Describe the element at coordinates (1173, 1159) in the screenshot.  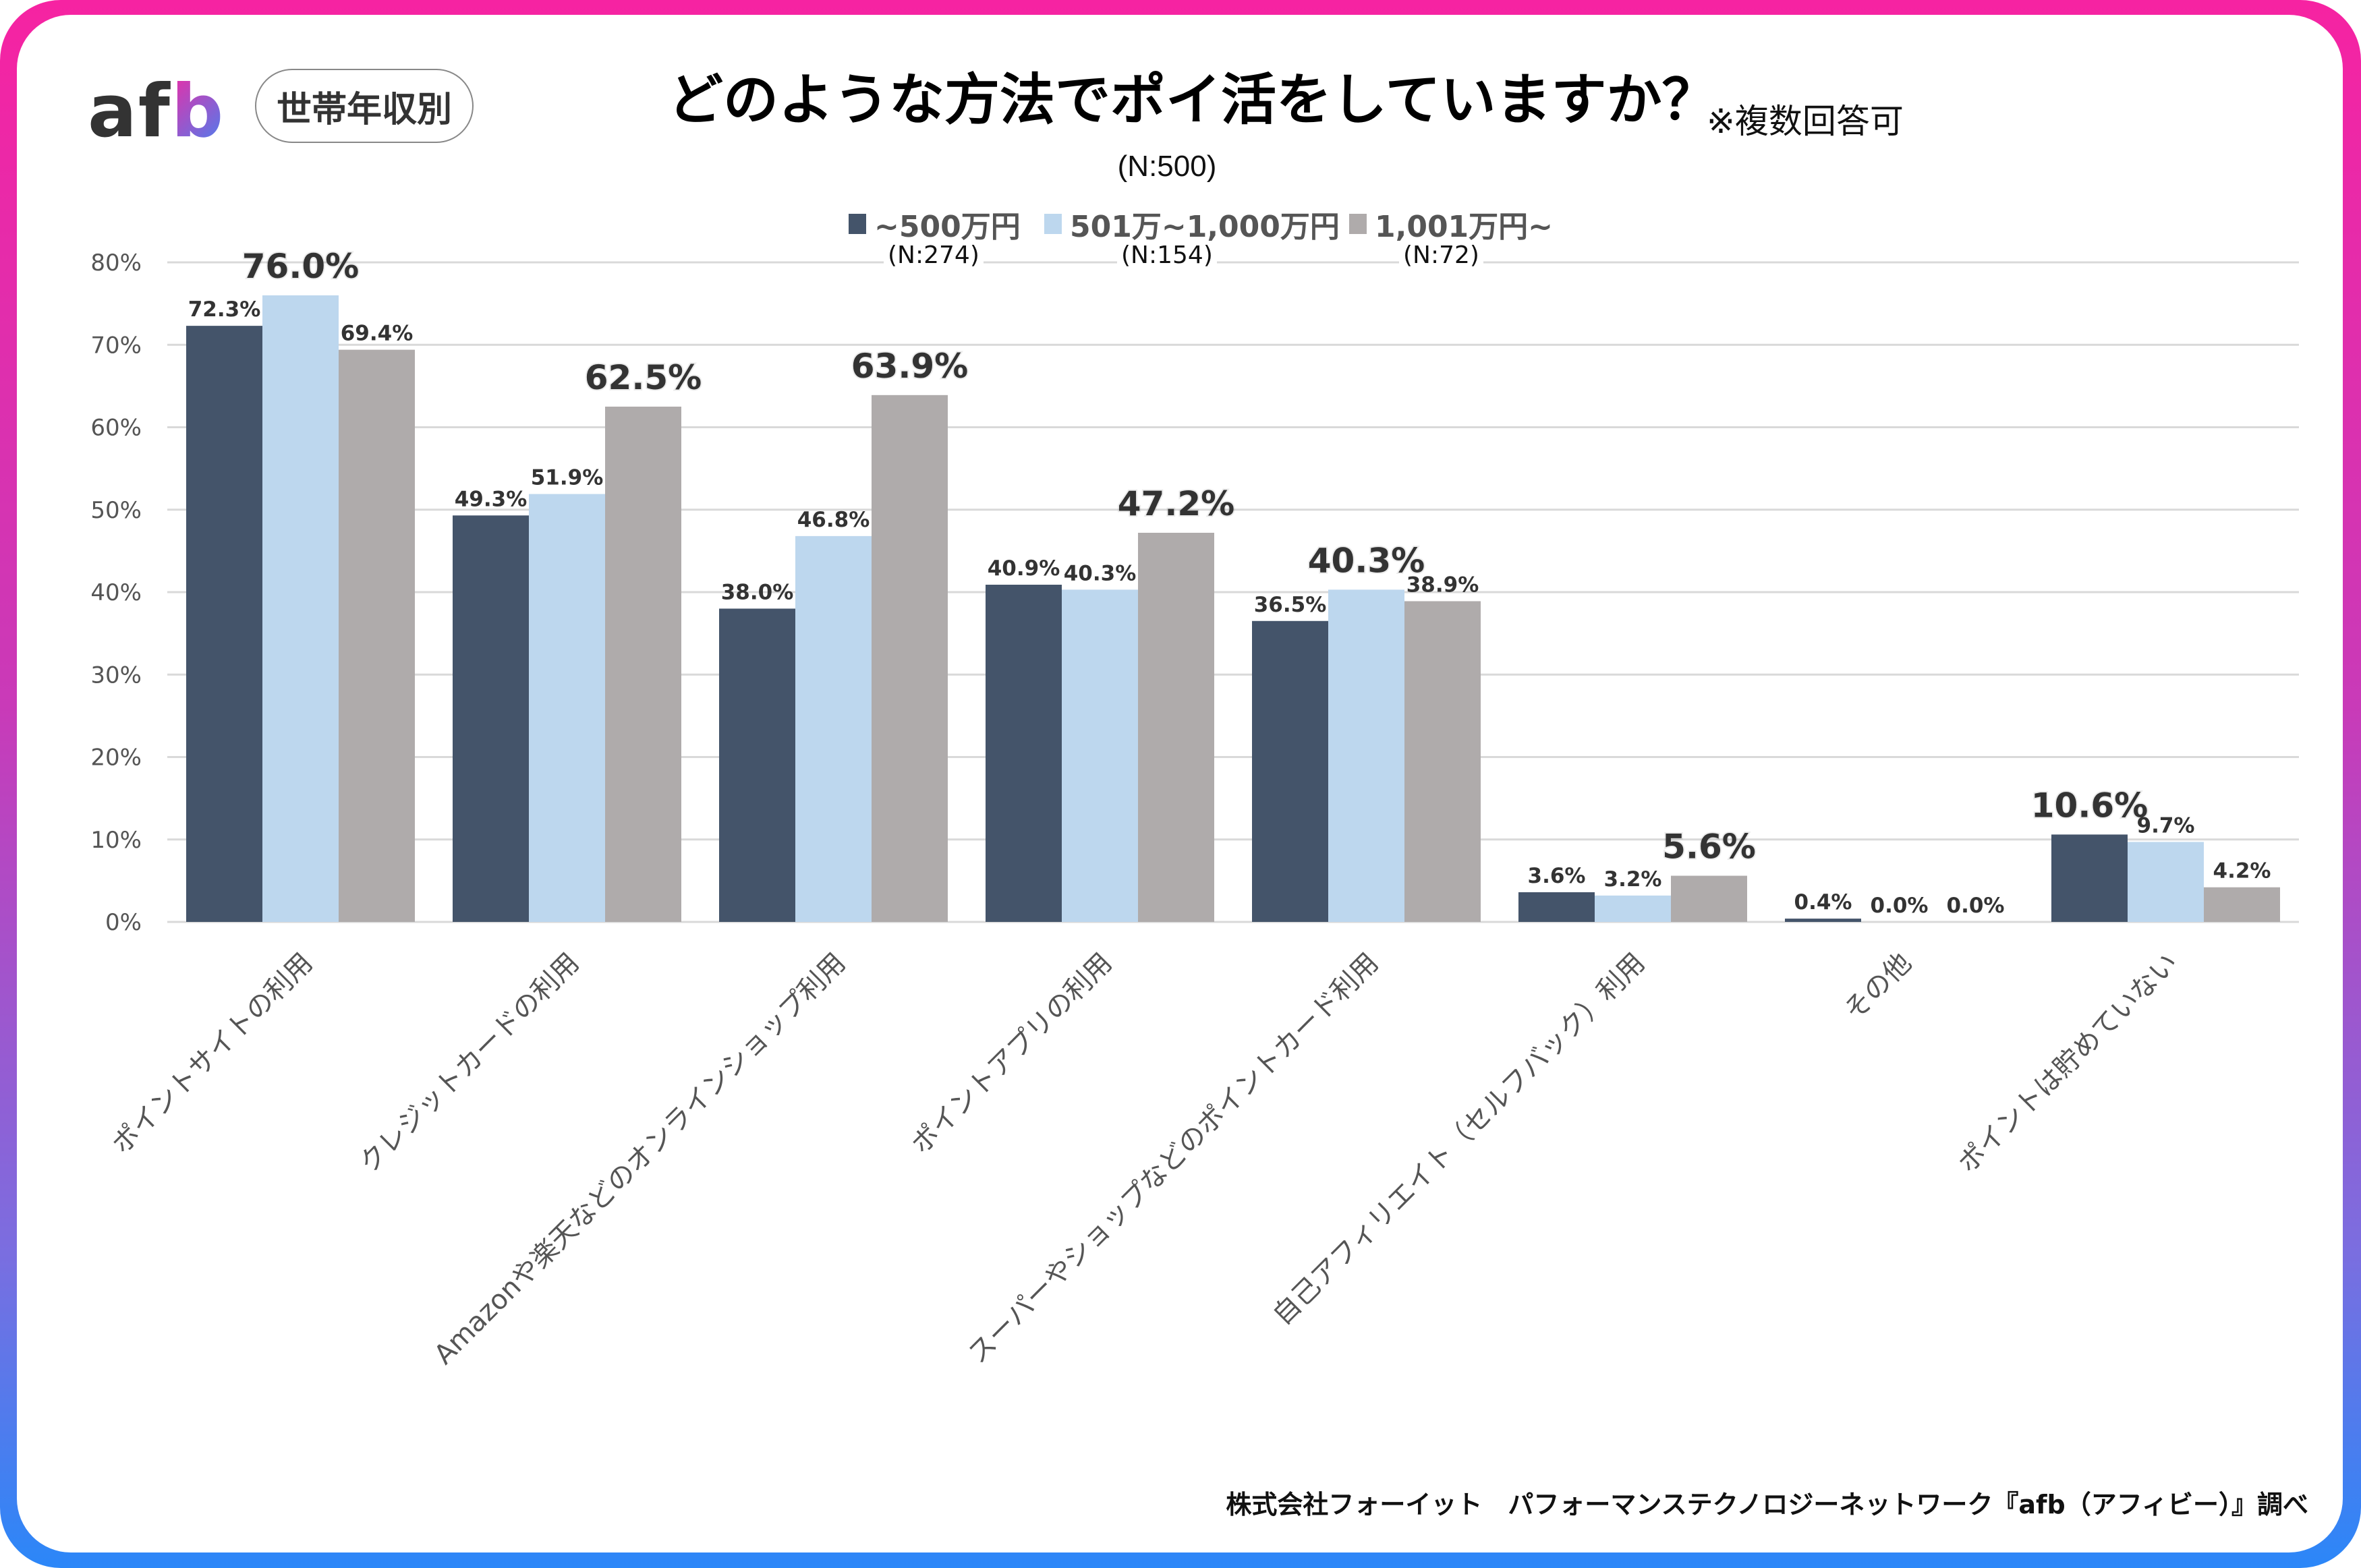
I see `category-label: スーパーやショップなどのポイントカード利用` at that location.